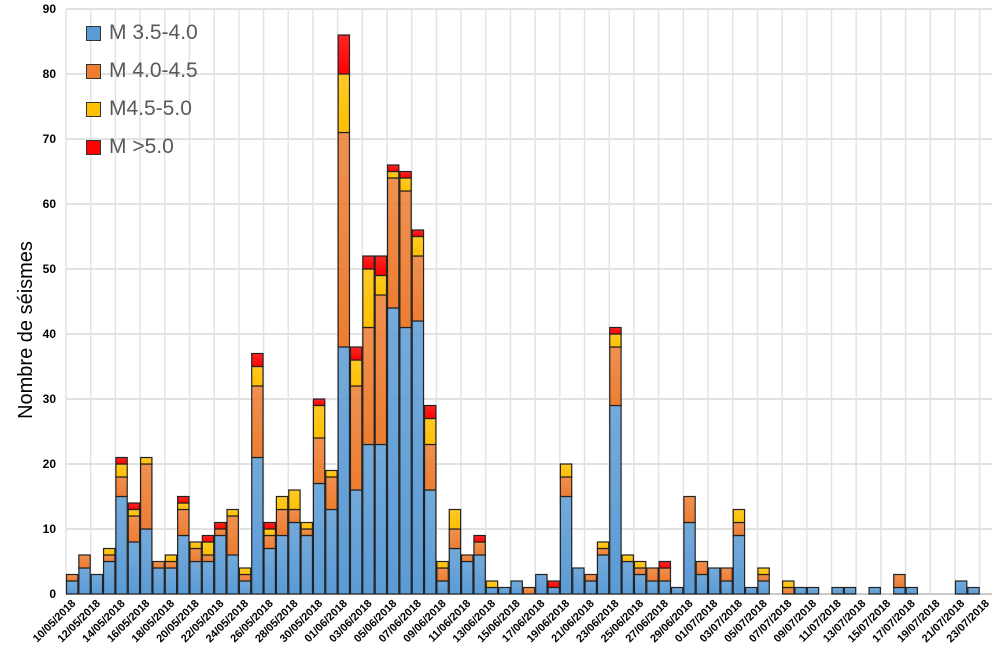 This screenshot has height=671, width=1007. Describe the element at coordinates (257, 360) in the screenshot. I see `bar-segment-m-5-0-25-05-2018` at that location.